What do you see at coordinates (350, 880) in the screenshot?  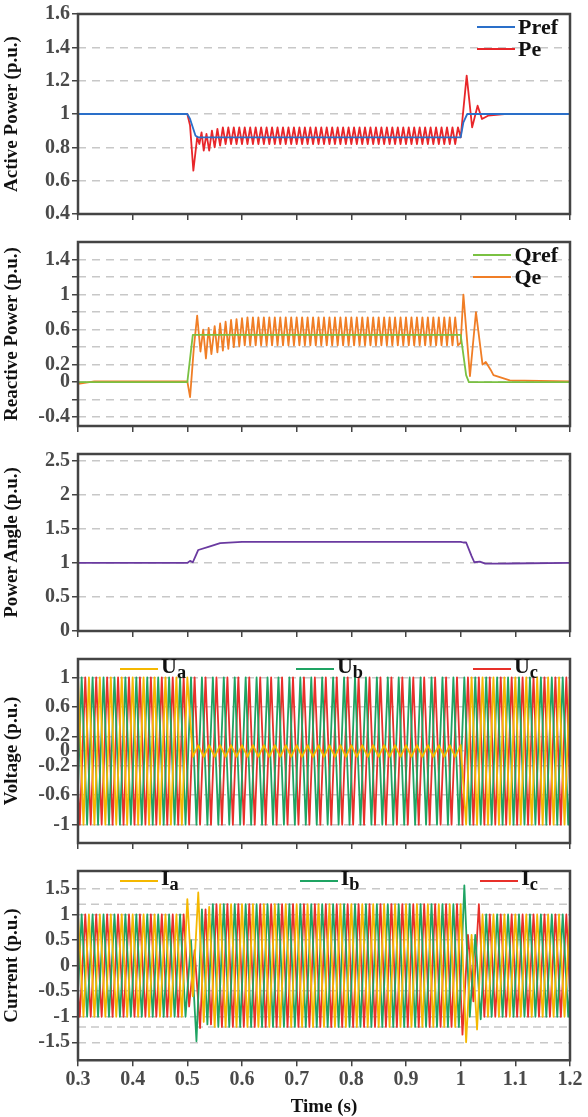 I see `legend-label: I$_{b}$` at bounding box center [350, 880].